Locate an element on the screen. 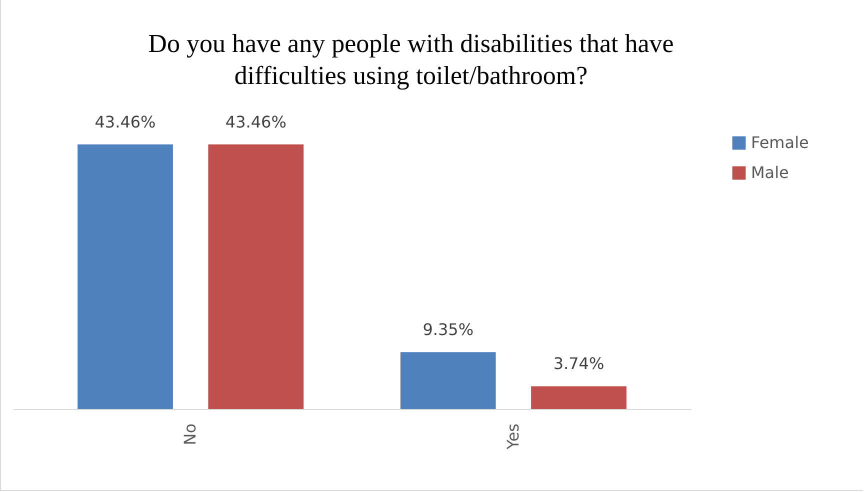  data-label: 3.74% is located at coordinates (578, 364).